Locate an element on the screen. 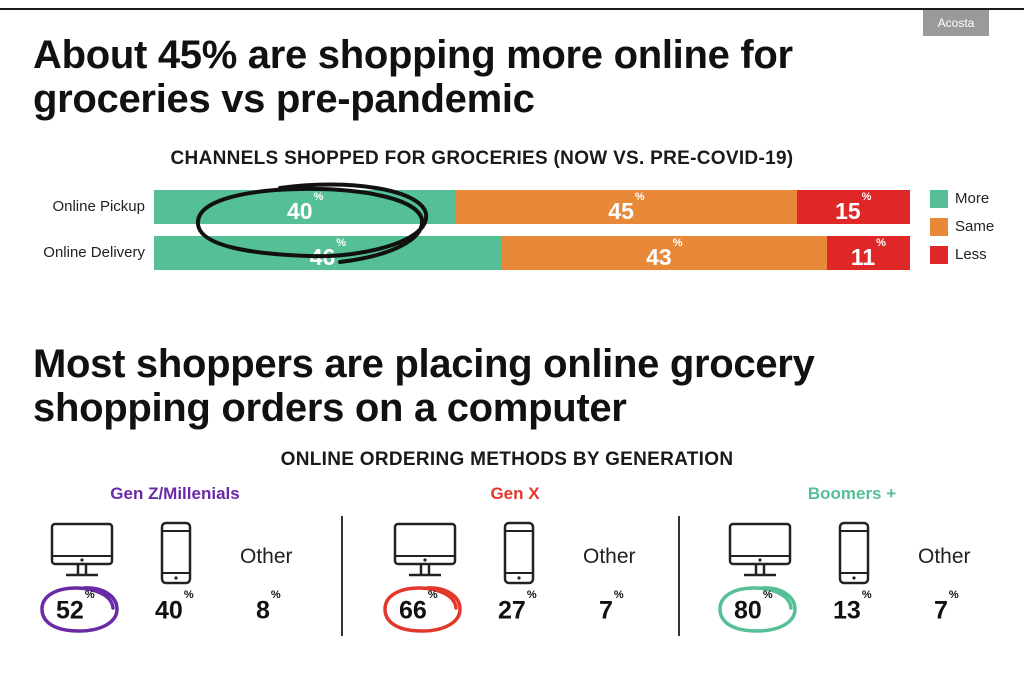 The image size is (1024, 684). percent-value: 8 is located at coordinates (263, 610).